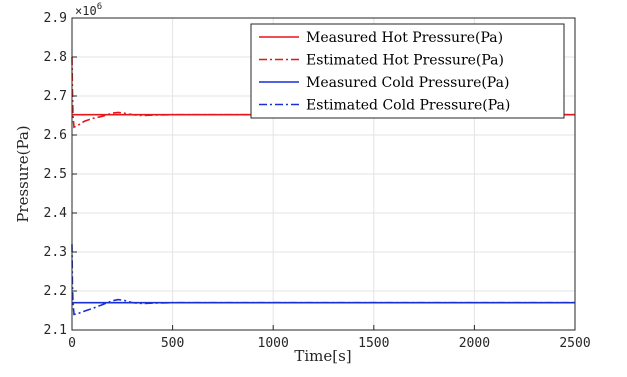 This screenshot has width=627, height=377. Describe the element at coordinates (322, 356) in the screenshot. I see `x-axis-label: Time[s]` at that location.